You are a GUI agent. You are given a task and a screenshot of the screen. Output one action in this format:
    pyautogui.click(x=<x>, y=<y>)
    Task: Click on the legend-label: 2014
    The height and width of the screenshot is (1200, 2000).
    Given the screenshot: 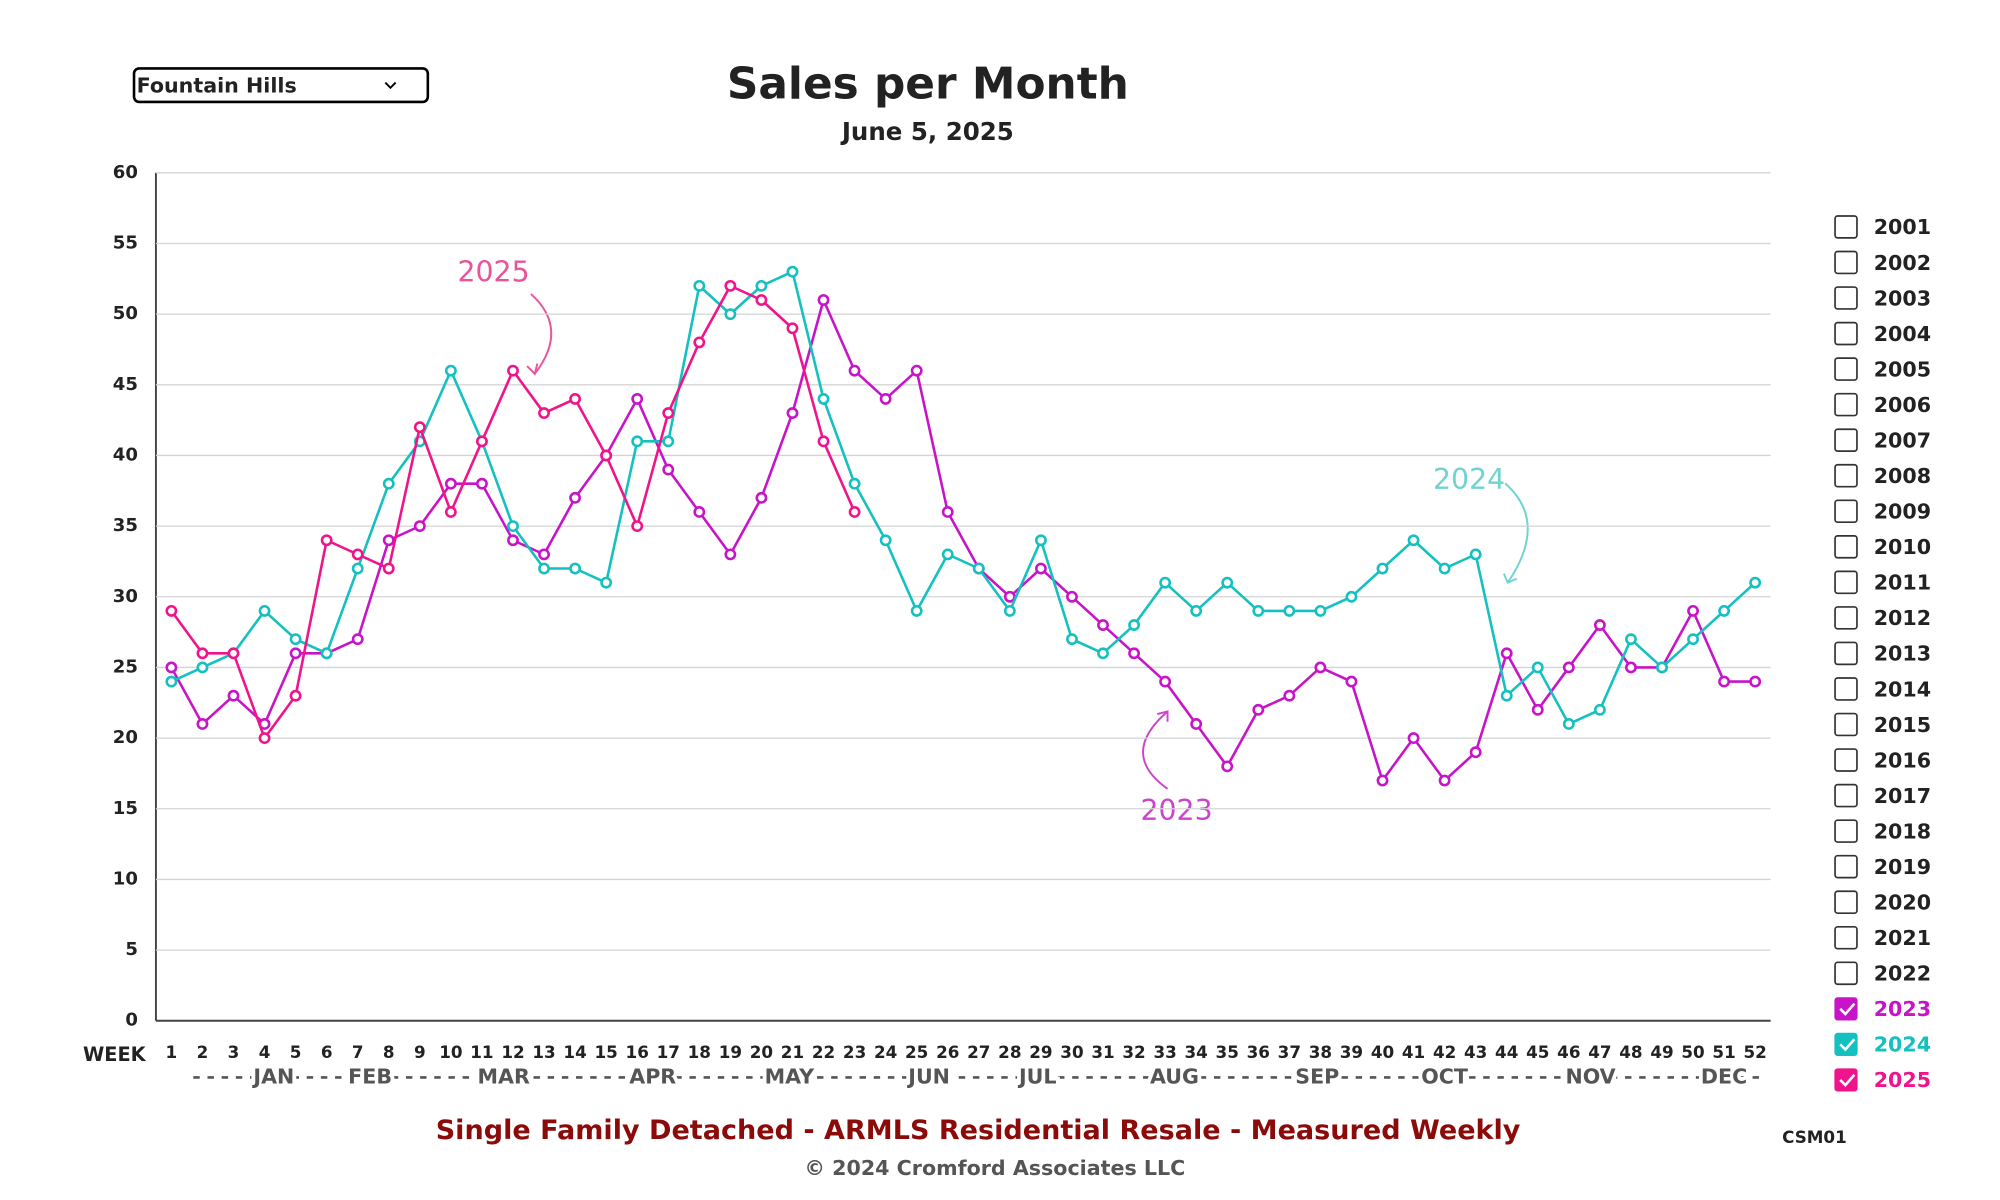 What is the action you would take?
    pyautogui.click(x=1902, y=689)
    